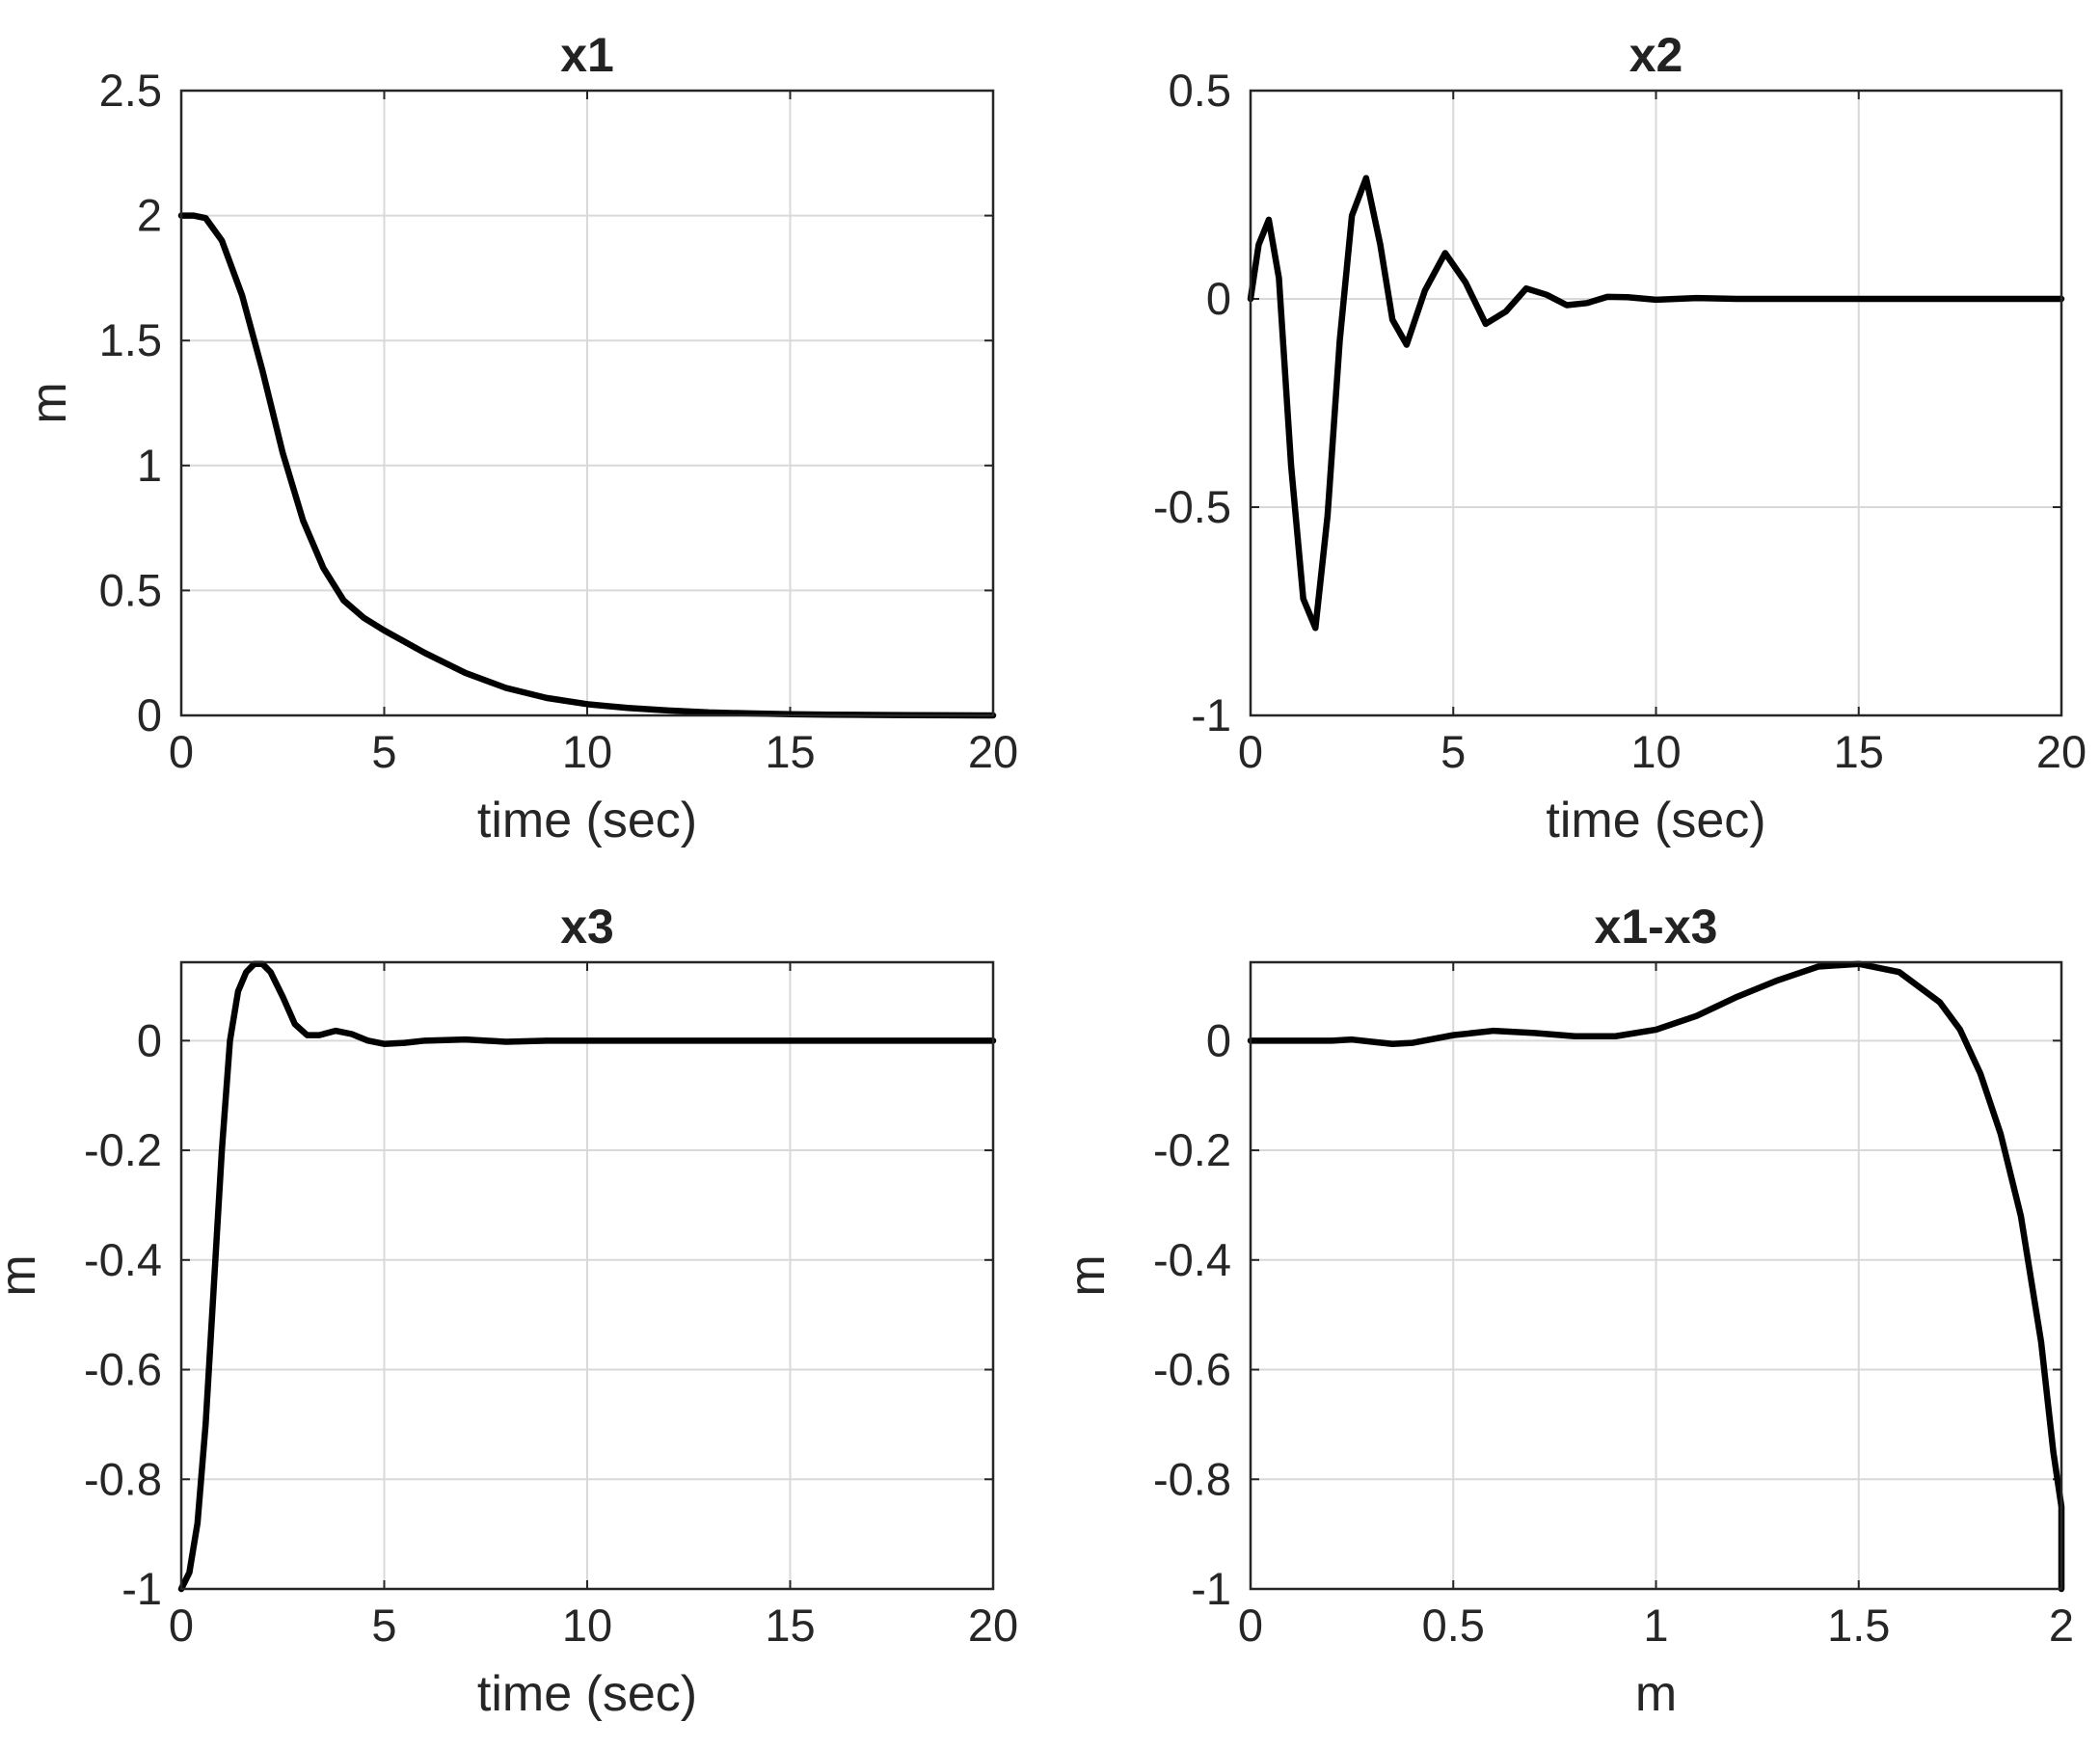 This screenshot has height=1749, width=2100. What do you see at coordinates (1858, 1626) in the screenshot?
I see `x-tick-label: 1.5` at bounding box center [1858, 1626].